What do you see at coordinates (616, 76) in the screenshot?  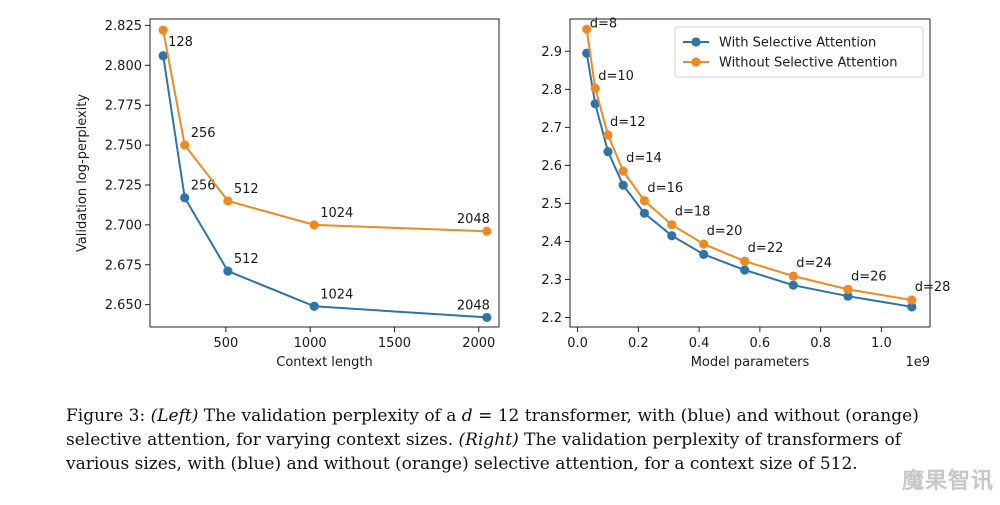 I see `right-data-label: d=10` at bounding box center [616, 76].